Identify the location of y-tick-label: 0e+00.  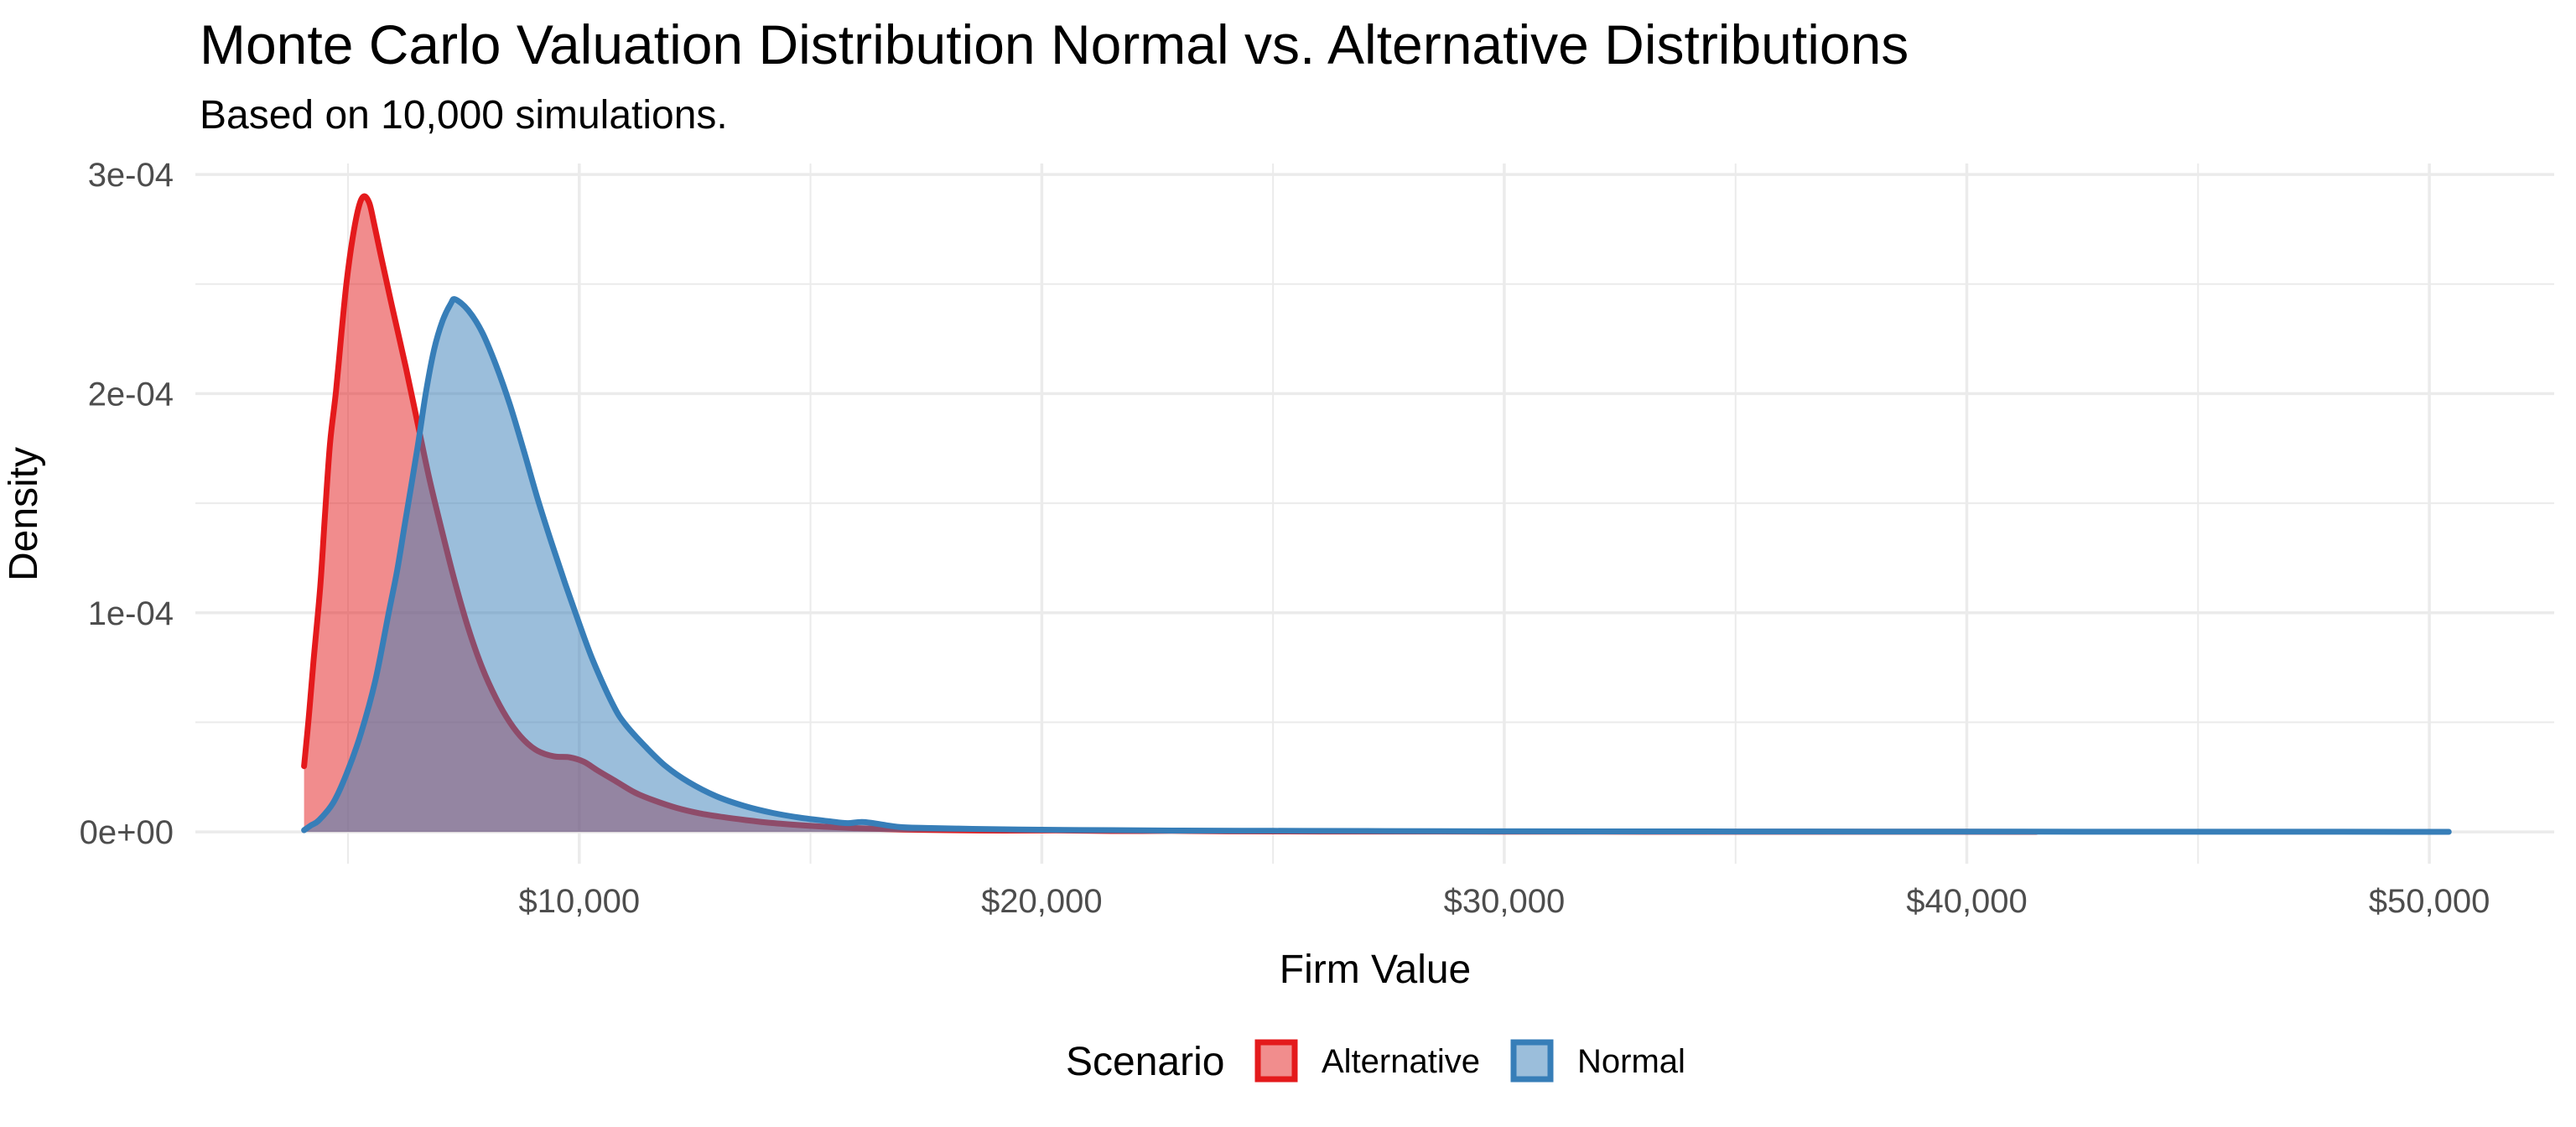
(127, 832).